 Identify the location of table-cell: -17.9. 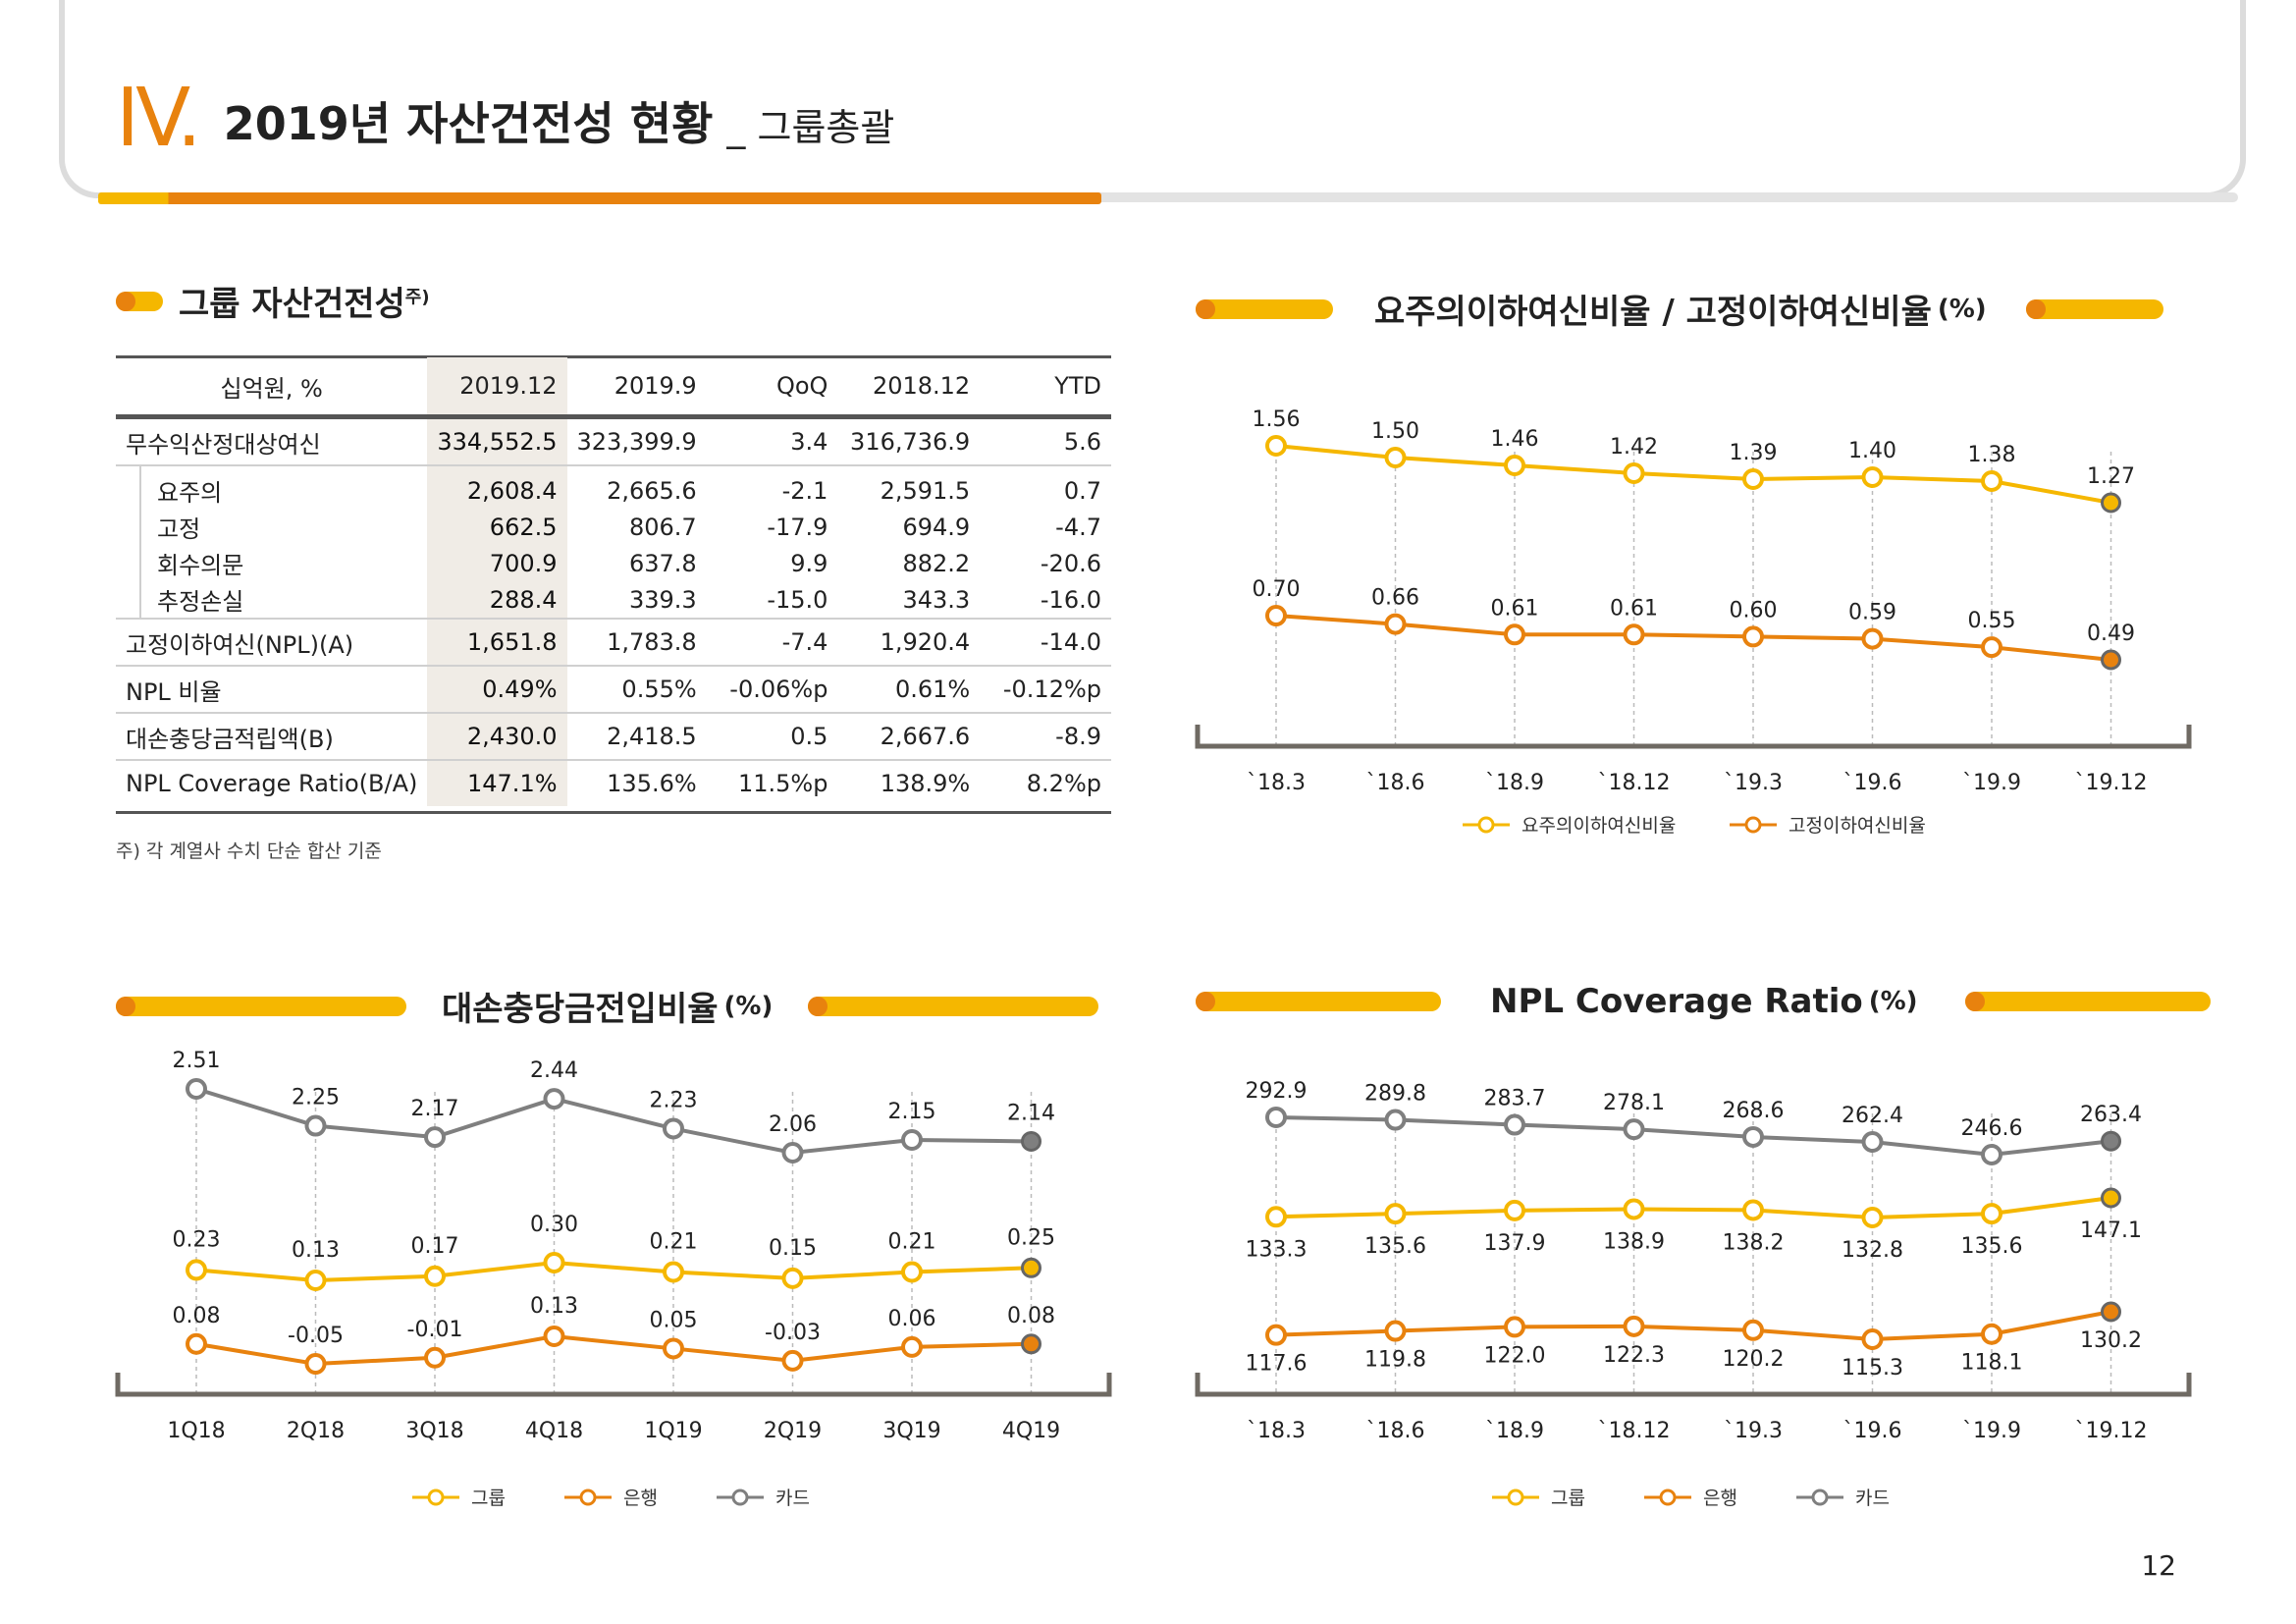
(797, 527).